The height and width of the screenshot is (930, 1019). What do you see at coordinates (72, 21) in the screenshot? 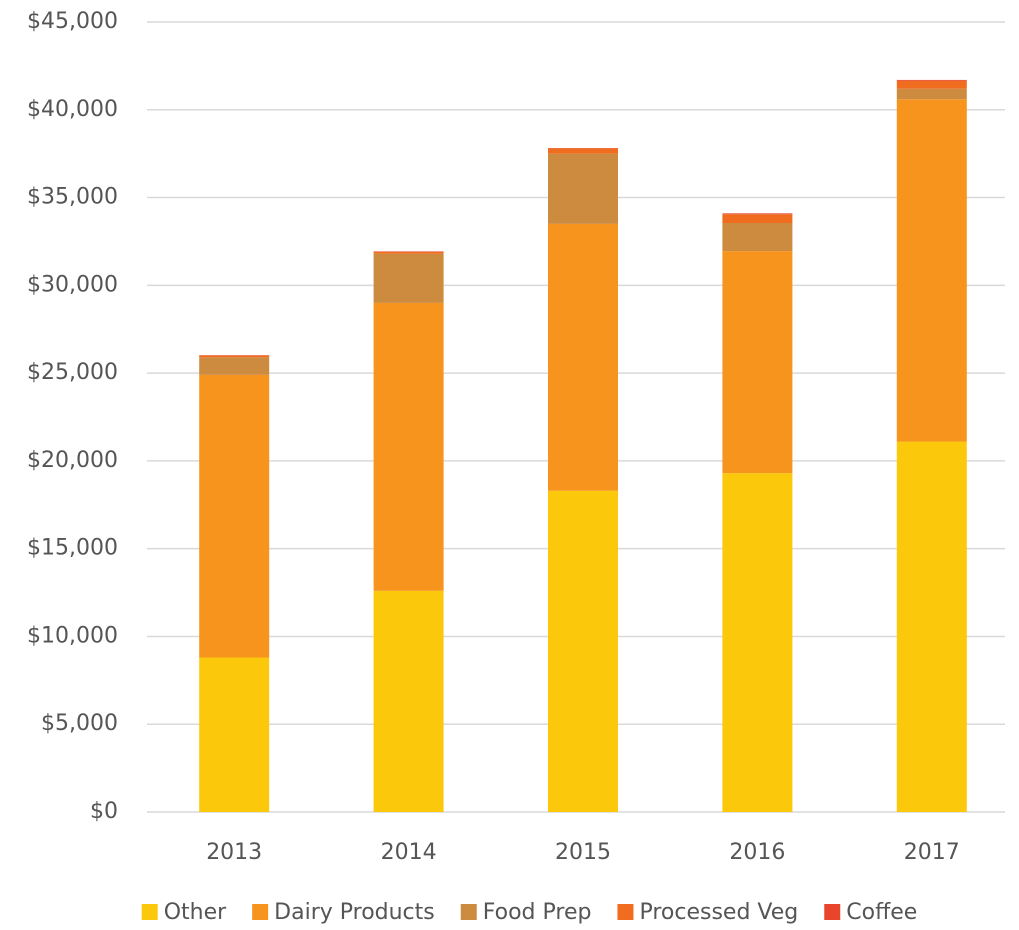
I see `y-tick-label: $45,000` at bounding box center [72, 21].